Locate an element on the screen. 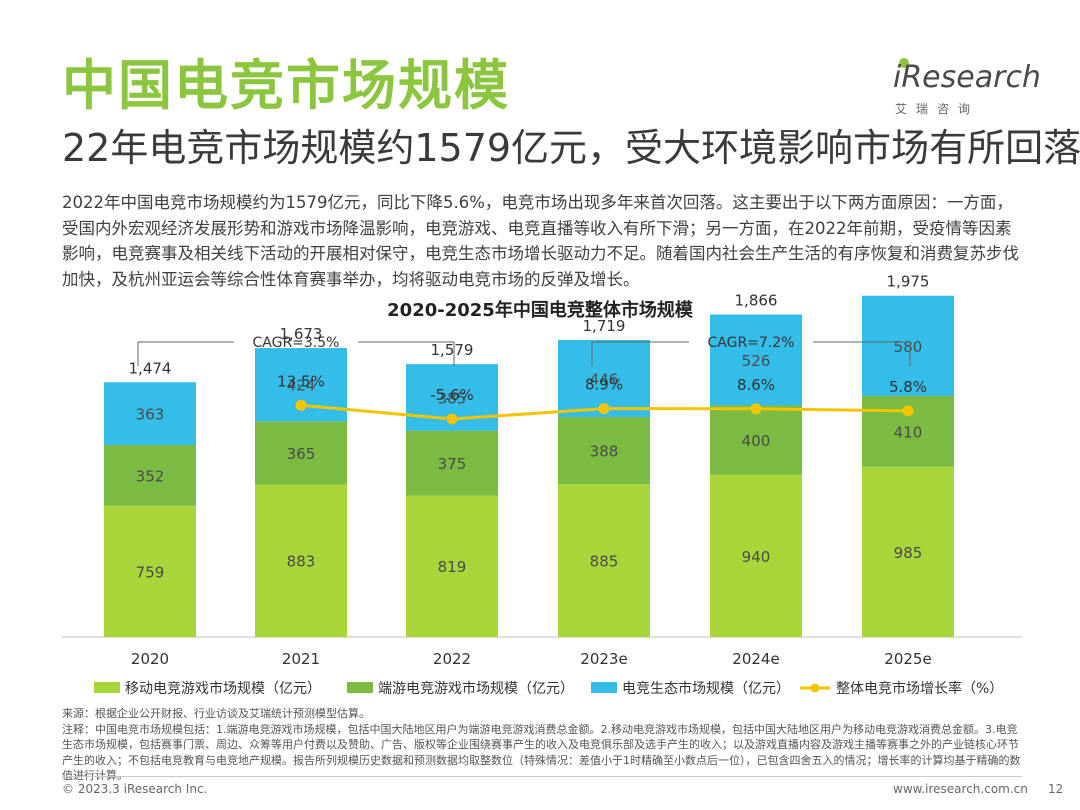  total-label-2023e: 1,719 is located at coordinates (604, 326).